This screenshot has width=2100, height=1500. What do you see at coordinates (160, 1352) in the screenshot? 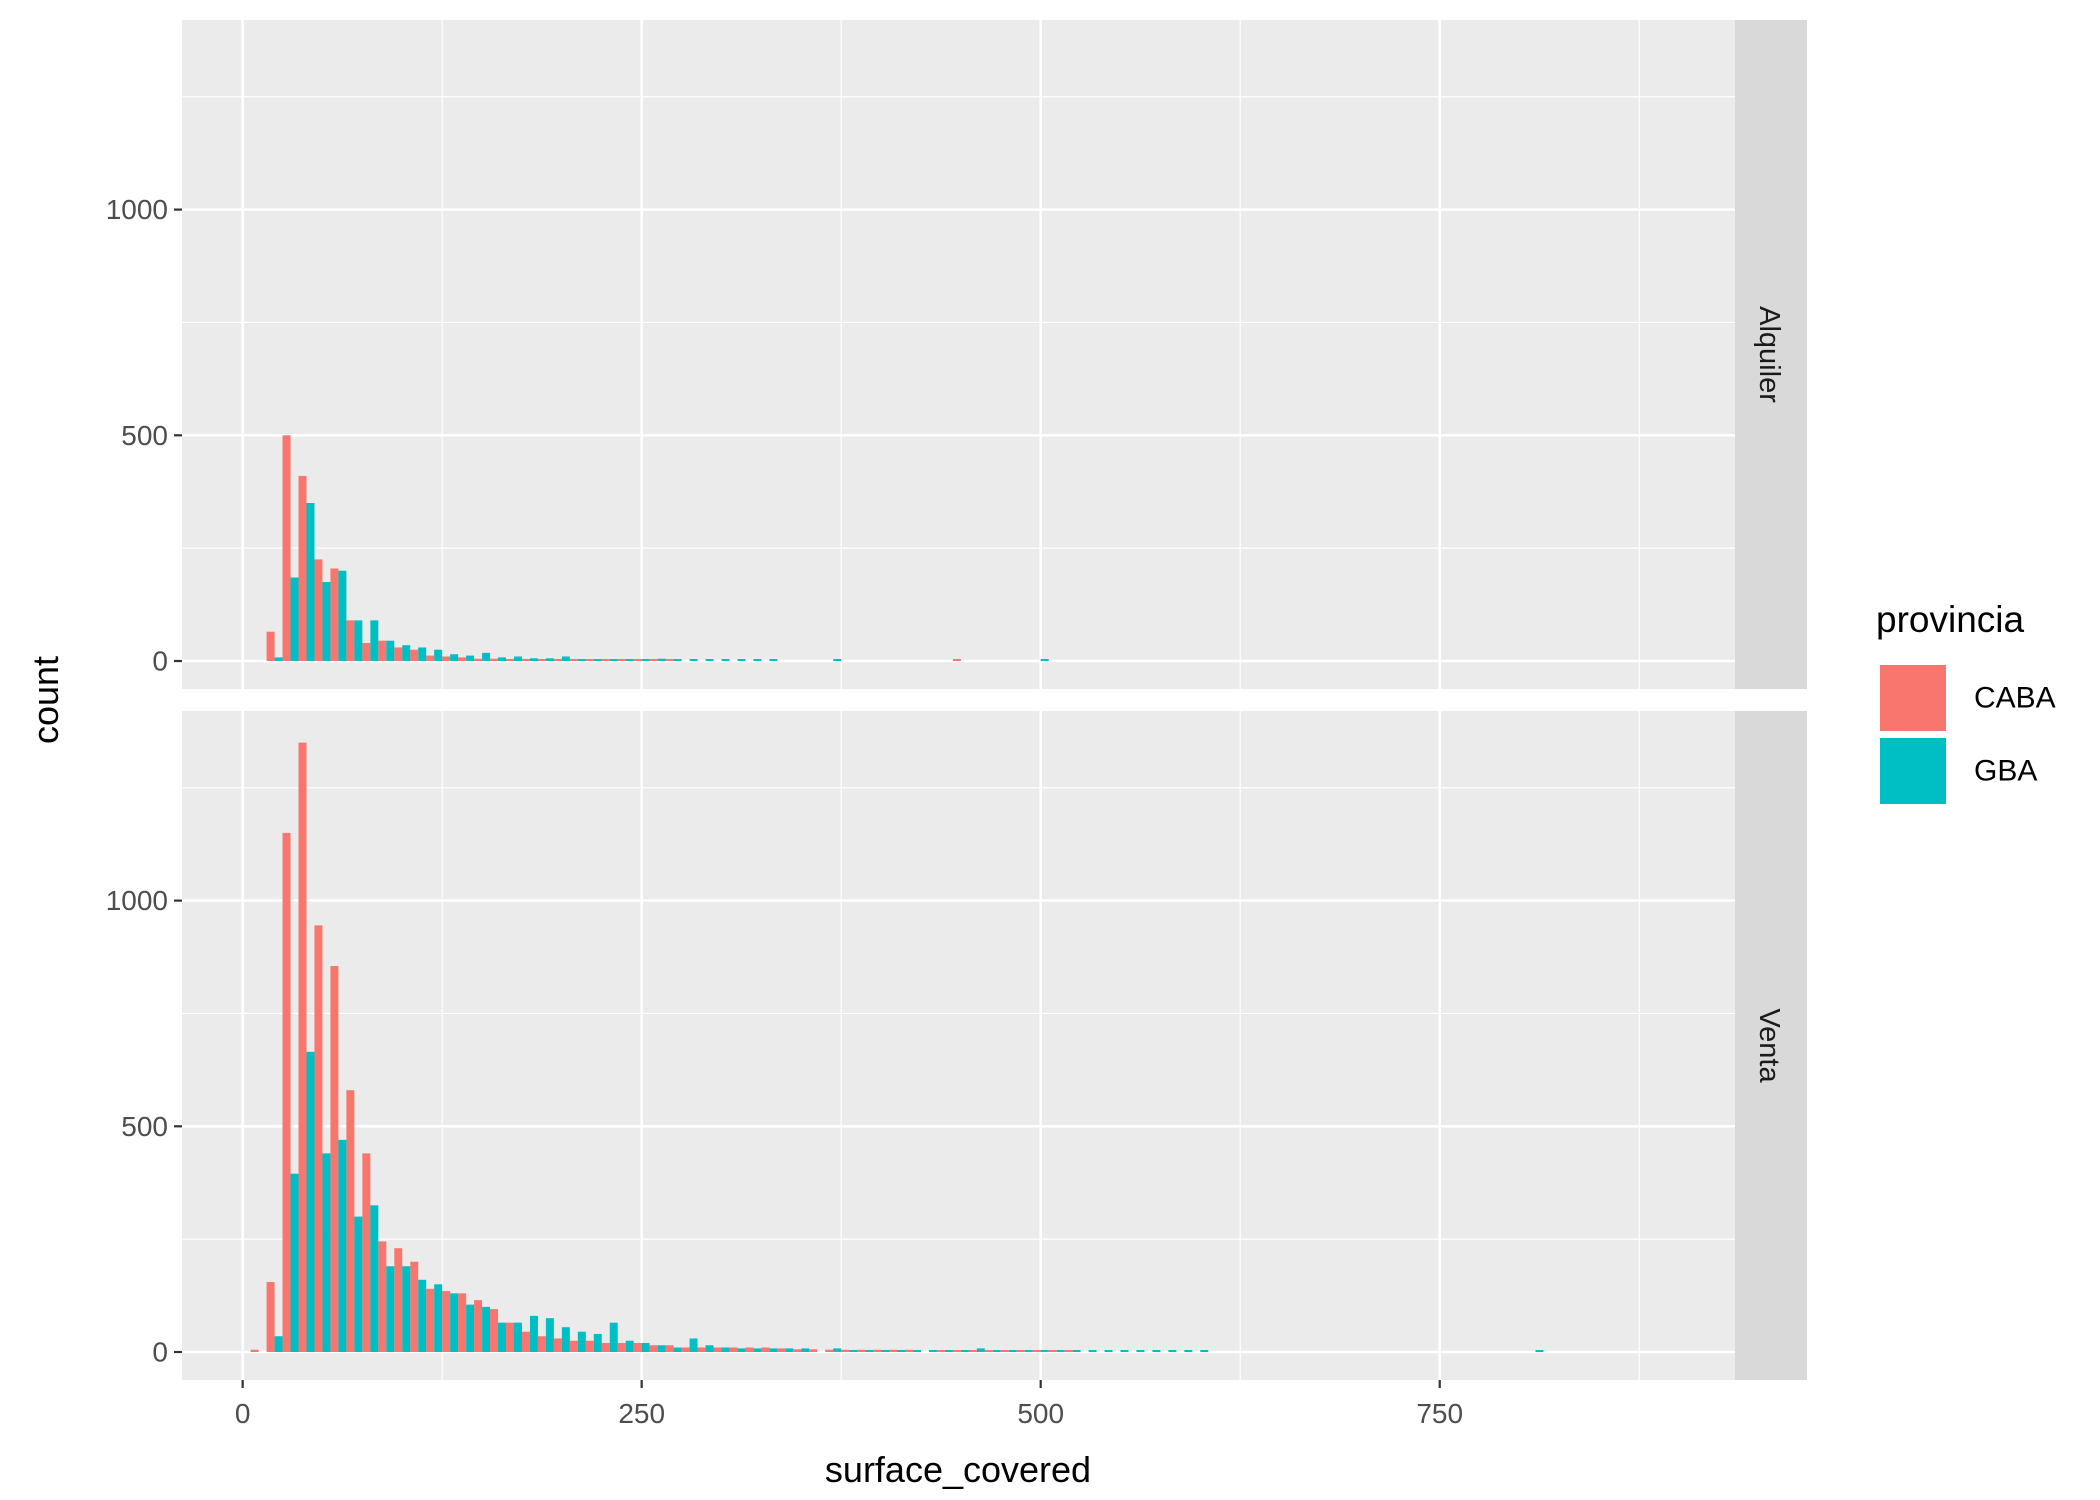
I see `y-tick-label: 0` at bounding box center [160, 1352].